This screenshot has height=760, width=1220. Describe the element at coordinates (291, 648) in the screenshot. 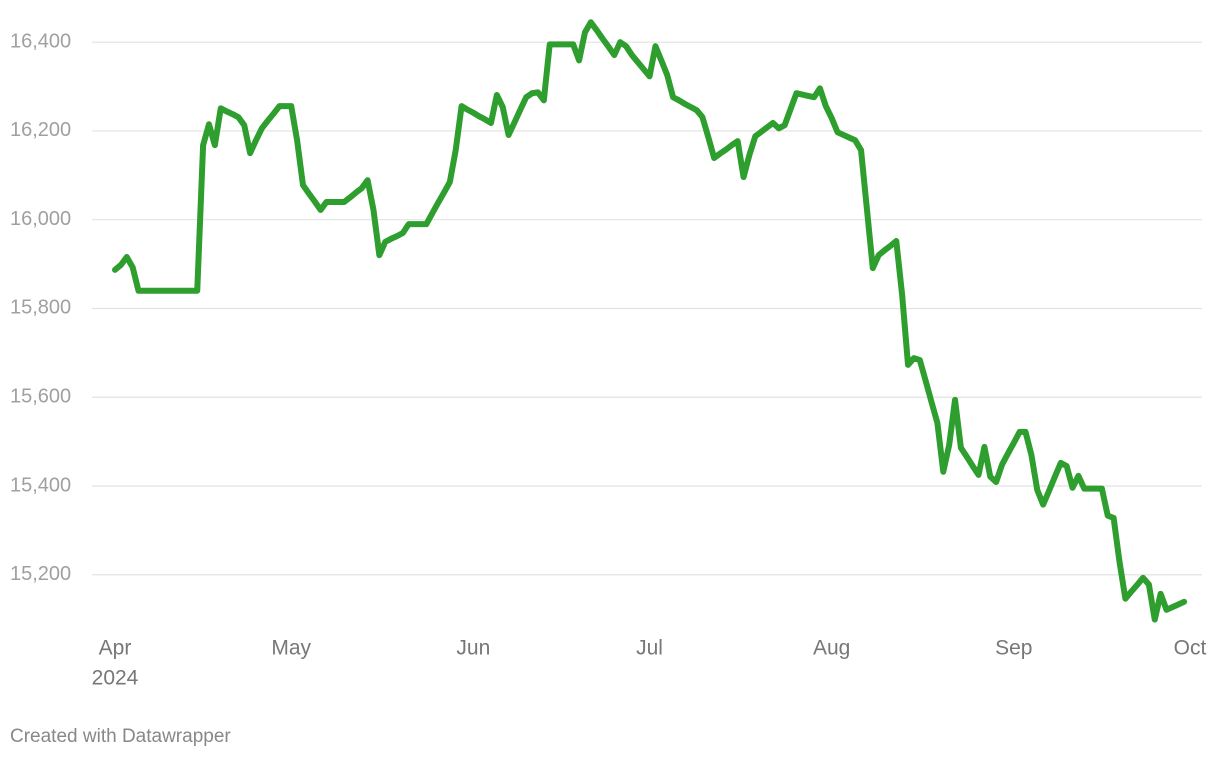

I see `x-tick-label: May` at that location.